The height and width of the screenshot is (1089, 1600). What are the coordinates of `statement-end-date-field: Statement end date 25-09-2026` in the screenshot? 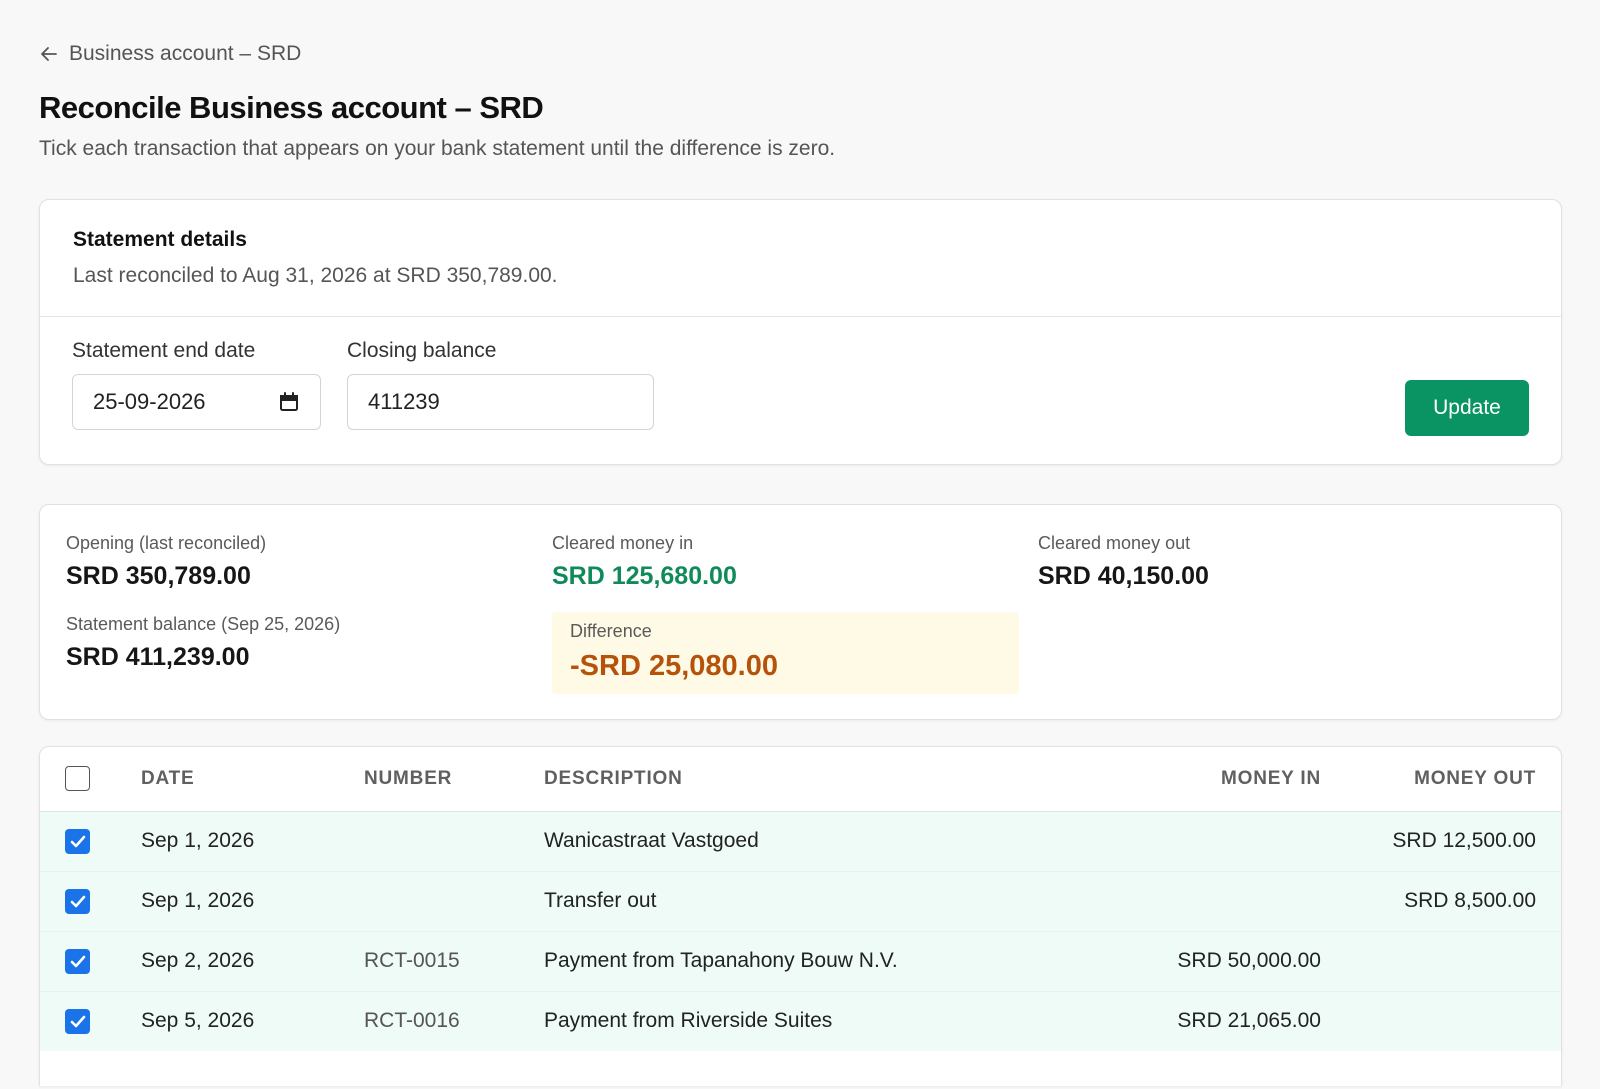 It's located at (196, 384).